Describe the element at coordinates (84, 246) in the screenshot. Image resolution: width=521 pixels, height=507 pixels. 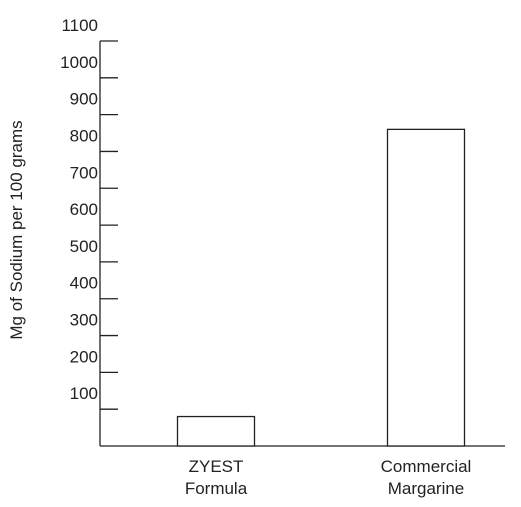
I see `y-tick-label: 500` at that location.